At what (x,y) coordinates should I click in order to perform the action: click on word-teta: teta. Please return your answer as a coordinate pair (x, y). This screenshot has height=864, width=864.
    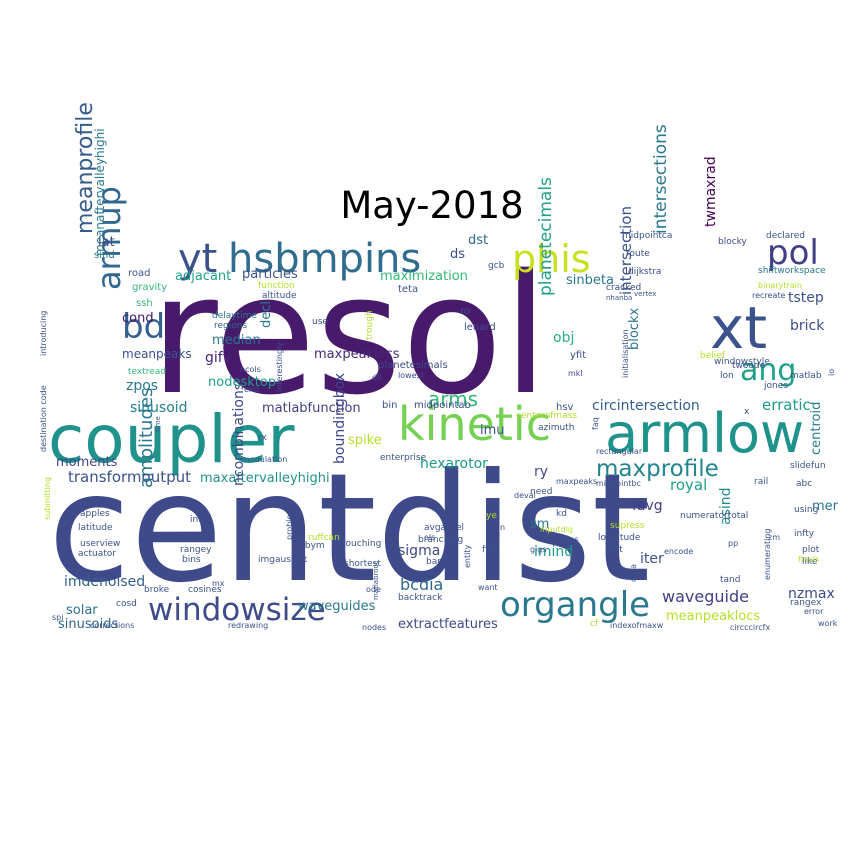
    Looking at the image, I should click on (408, 289).